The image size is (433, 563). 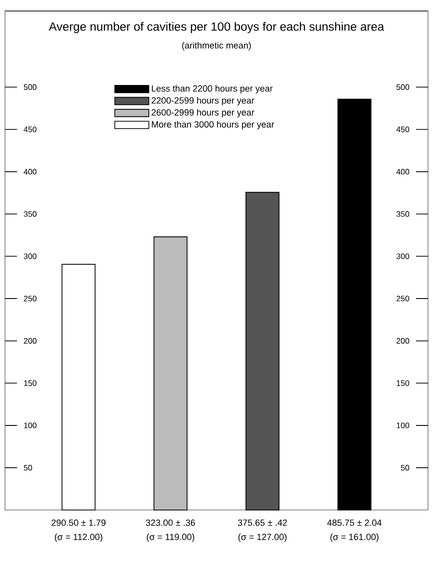 I want to click on text: (arithmetic mean), so click(x=216, y=46).